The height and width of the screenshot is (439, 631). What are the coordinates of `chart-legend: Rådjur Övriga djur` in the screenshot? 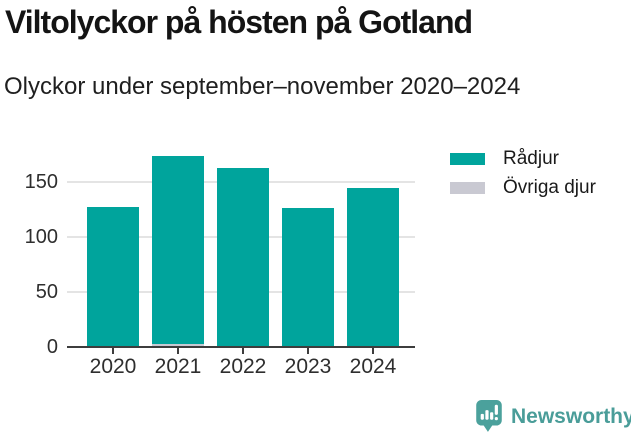 It's located at (523, 173).